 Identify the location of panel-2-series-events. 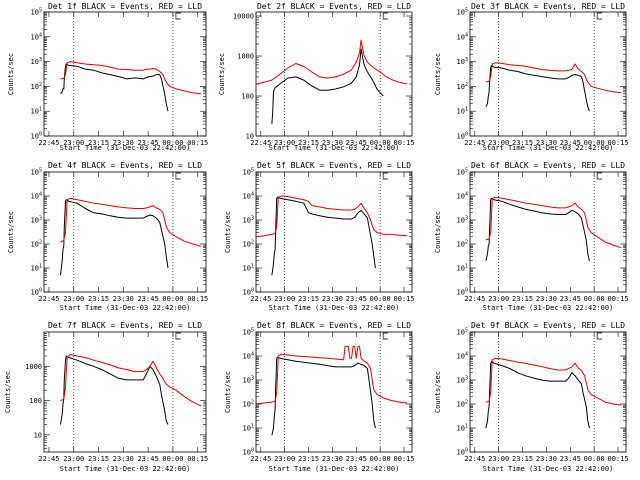
(327, 86).